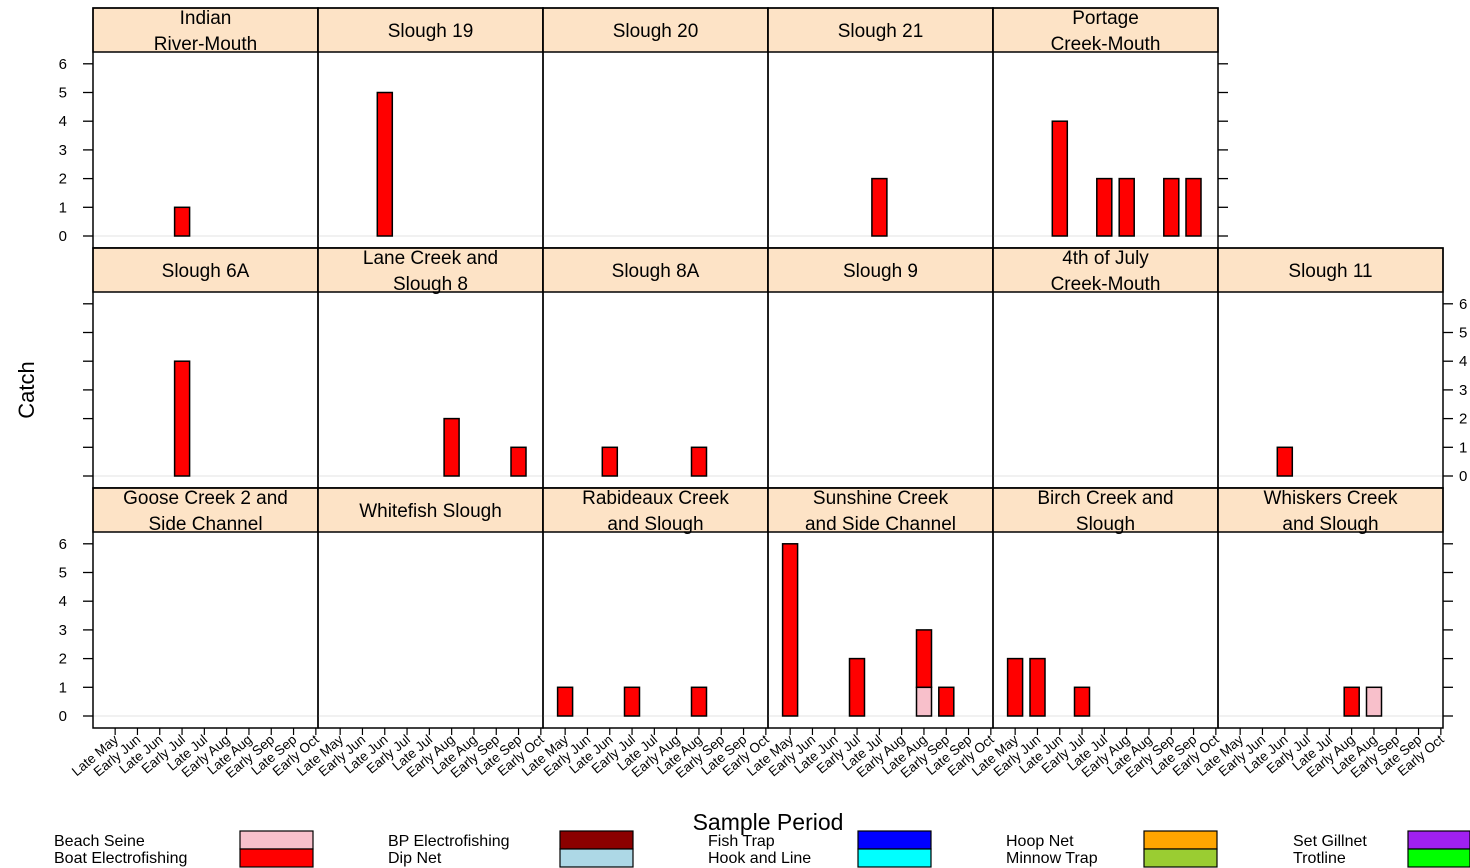 The width and height of the screenshot is (1470, 868). Describe the element at coordinates (1105, 258) in the screenshot. I see `panel-title-line1: 4th of July` at that location.